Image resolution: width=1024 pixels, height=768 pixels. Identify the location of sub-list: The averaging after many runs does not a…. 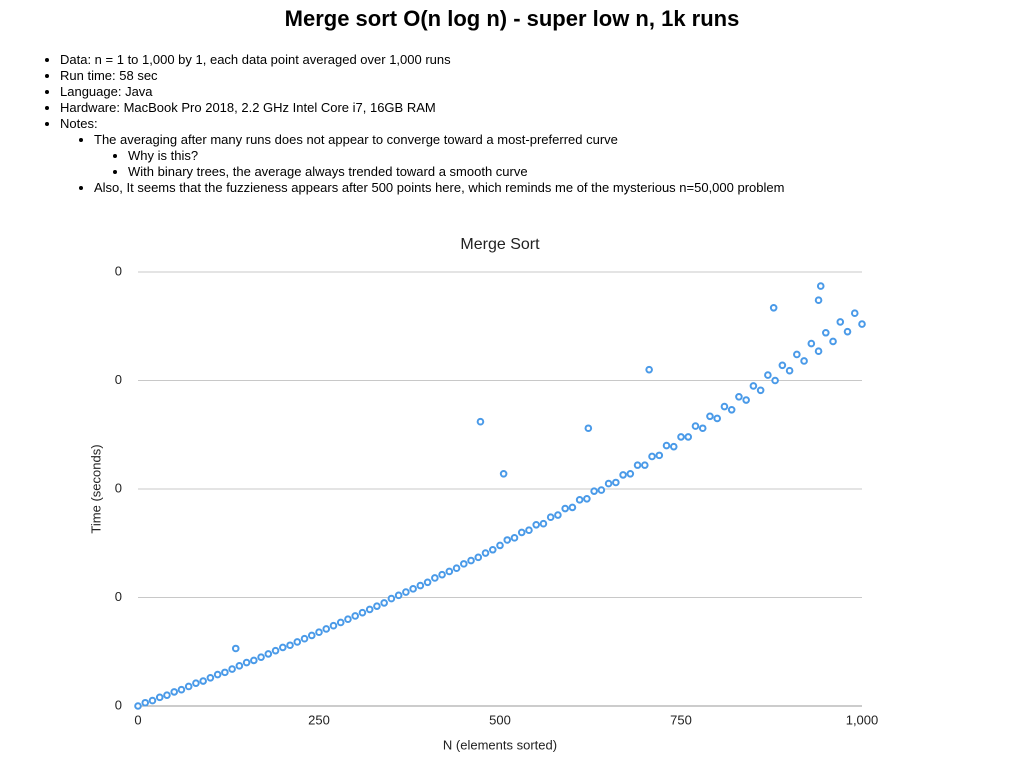
(532, 164).